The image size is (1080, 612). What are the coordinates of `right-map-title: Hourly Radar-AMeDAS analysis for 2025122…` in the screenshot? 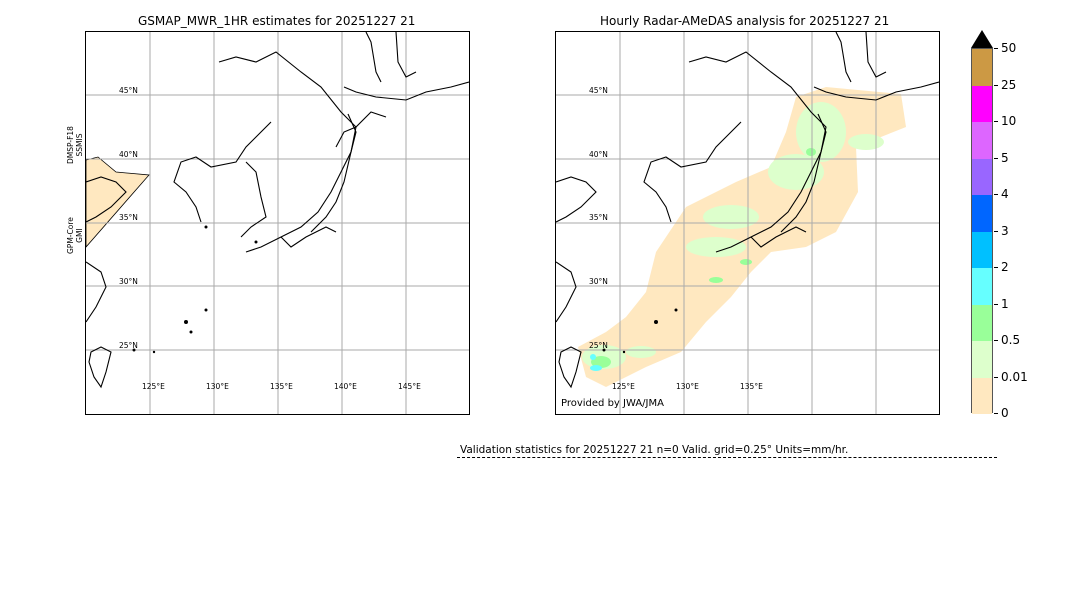 It's located at (745, 21).